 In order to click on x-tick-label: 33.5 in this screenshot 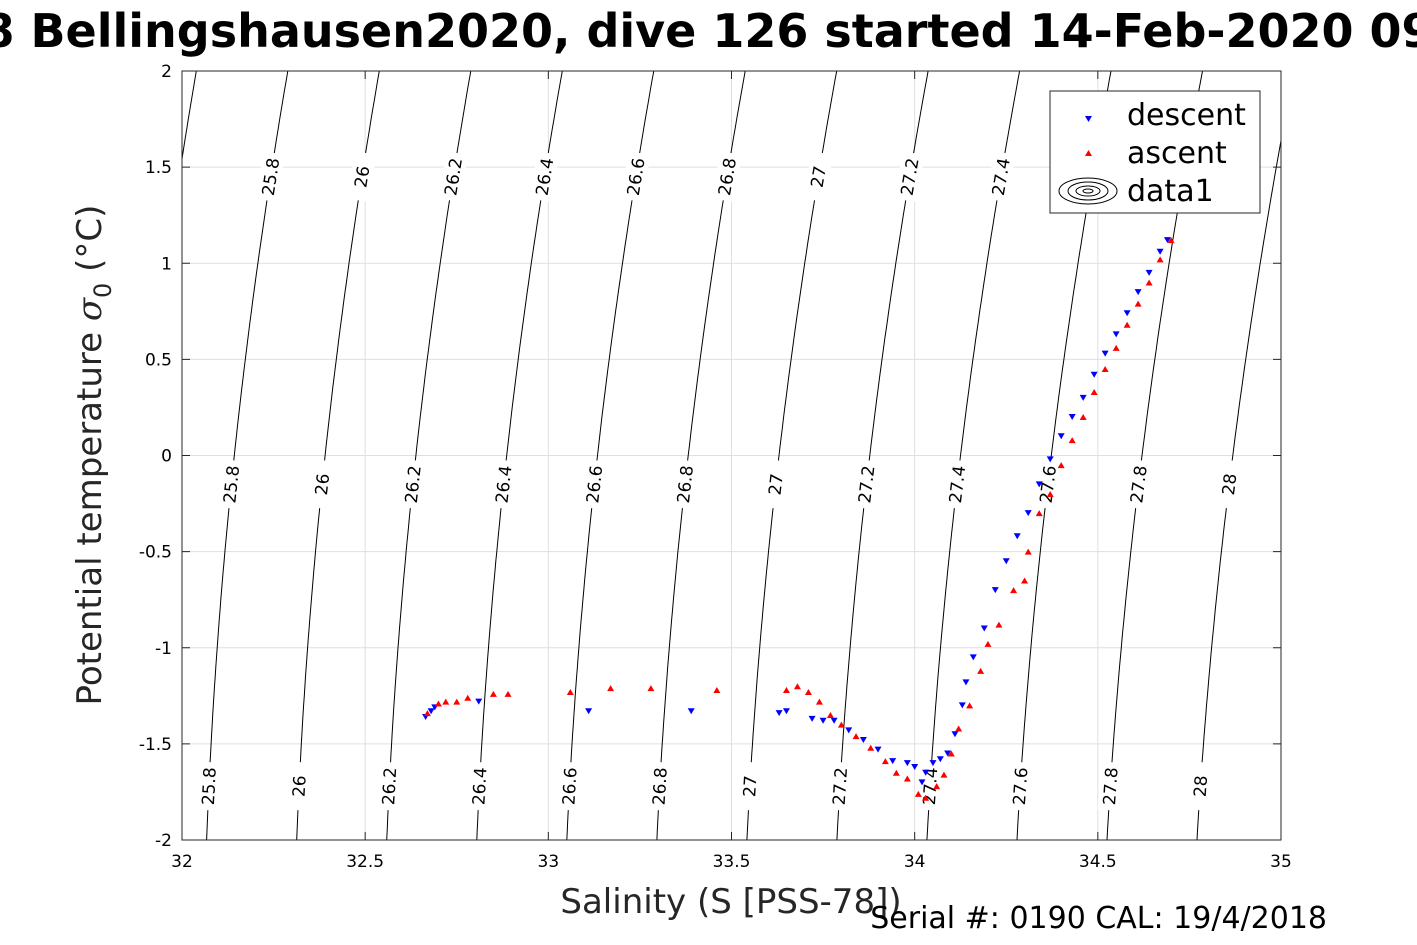, I will do `click(732, 862)`.